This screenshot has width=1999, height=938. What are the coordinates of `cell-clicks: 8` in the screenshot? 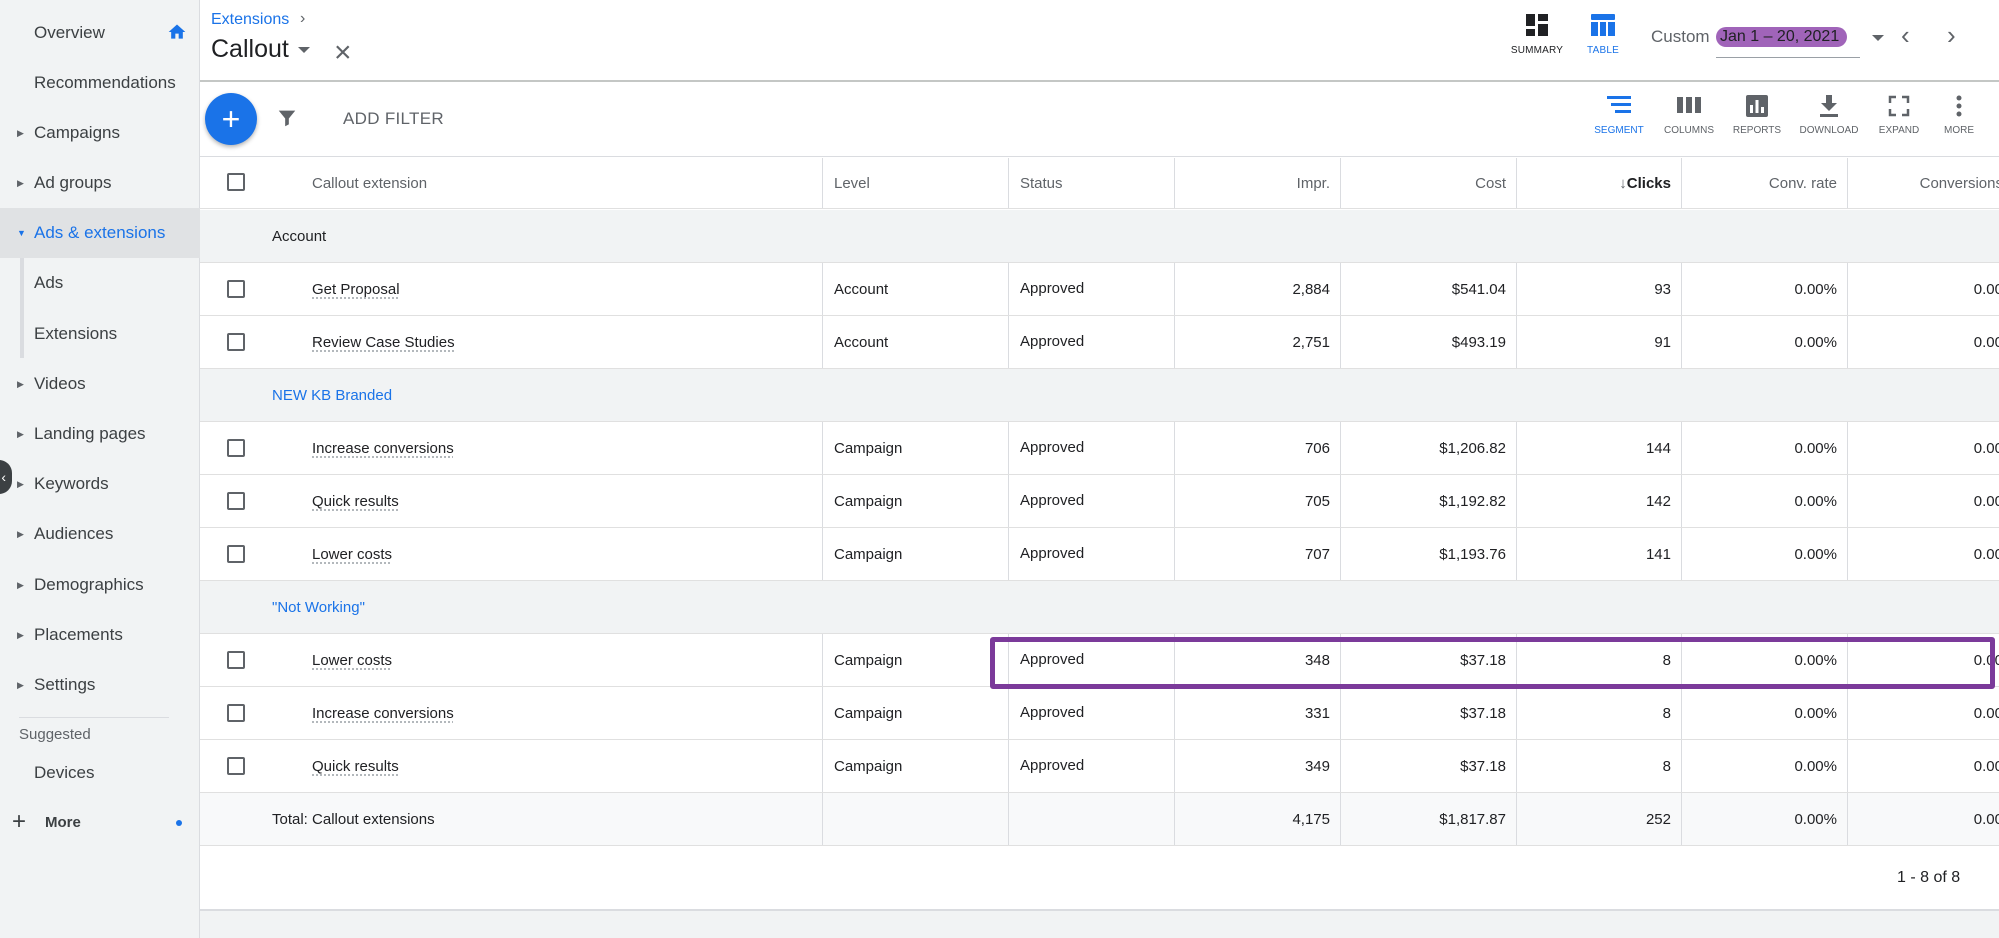 It's located at (1598, 713).